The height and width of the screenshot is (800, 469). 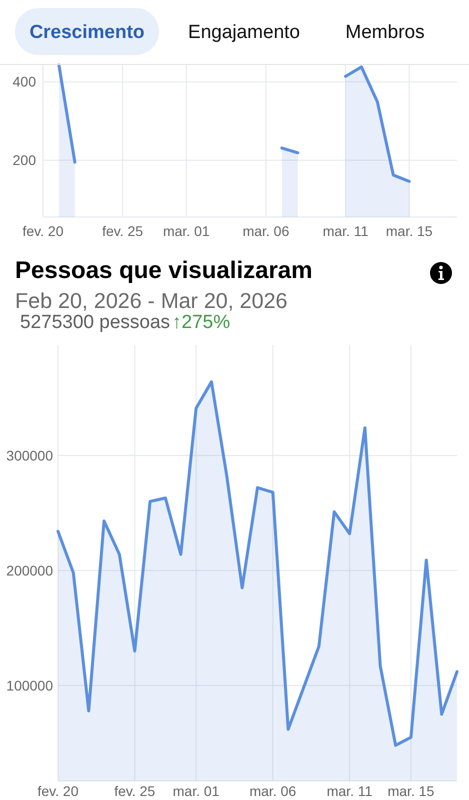 I want to click on y-tick-label: 100000, so click(x=30, y=685).